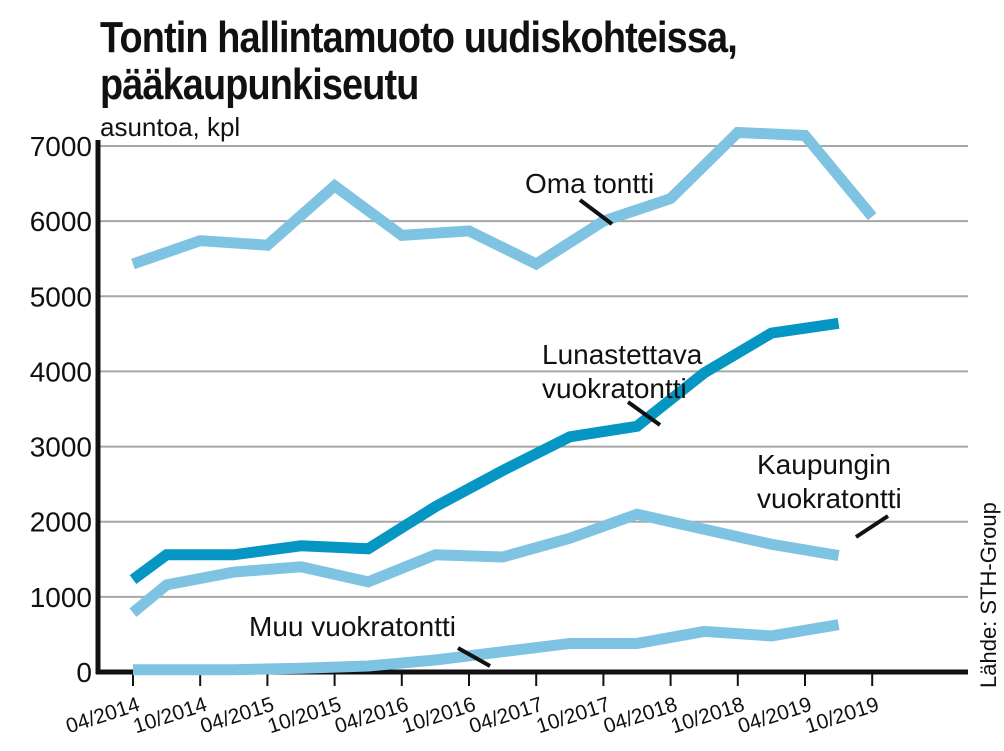 Image resolution: width=1004 pixels, height=751 pixels. What do you see at coordinates (352, 626) in the screenshot?
I see `series-label-muu-vuokratontti: Muu vuokratontti` at bounding box center [352, 626].